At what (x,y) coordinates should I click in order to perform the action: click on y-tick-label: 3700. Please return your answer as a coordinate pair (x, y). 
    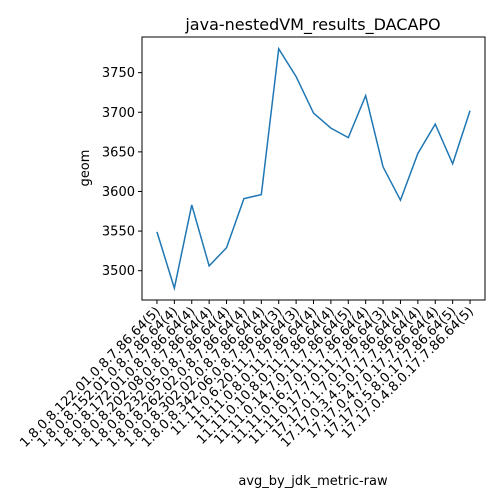
    Looking at the image, I should click on (118, 113).